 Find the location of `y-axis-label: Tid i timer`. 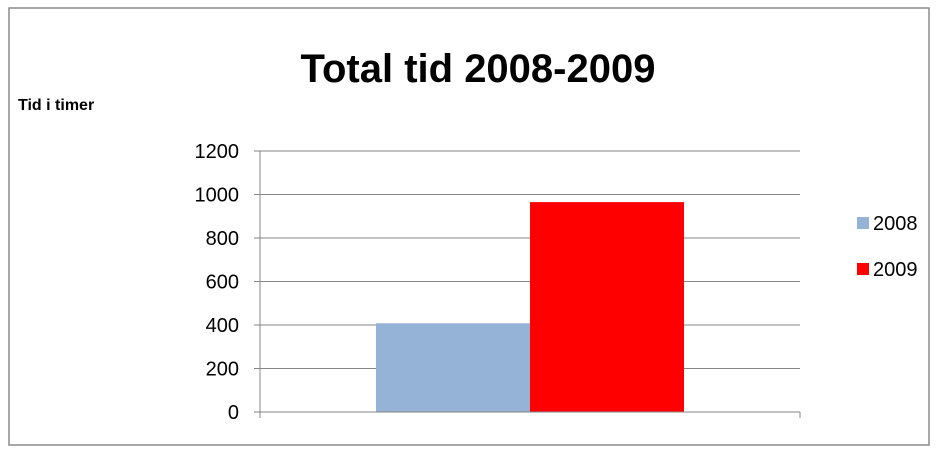

y-axis-label: Tid i timer is located at coordinates (56, 105).